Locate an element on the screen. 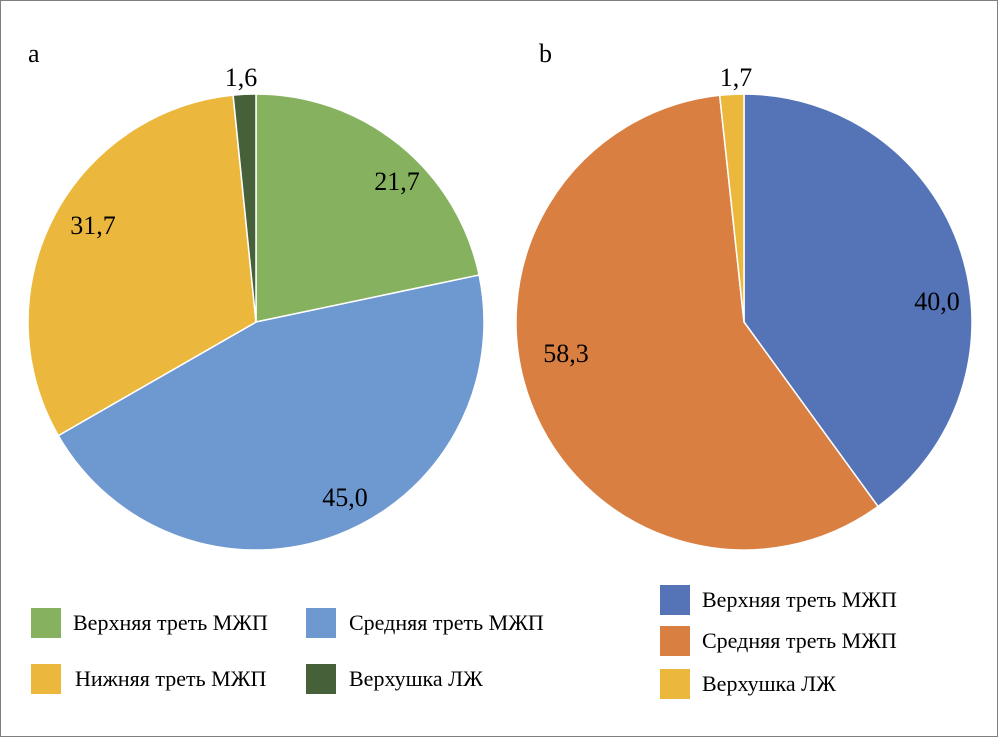 This screenshot has width=998, height=737. legend-a-swatch-lower is located at coordinates (46, 679).